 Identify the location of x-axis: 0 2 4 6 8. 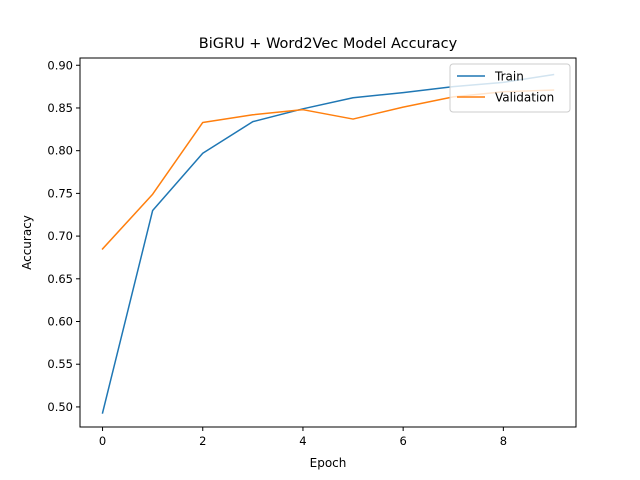
(303, 437).